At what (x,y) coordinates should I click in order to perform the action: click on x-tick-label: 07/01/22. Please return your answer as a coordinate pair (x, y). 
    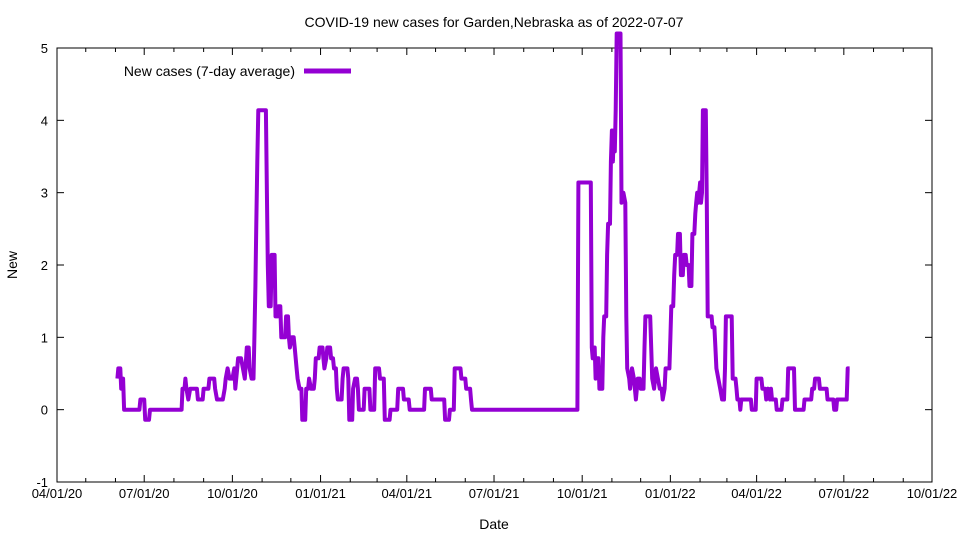
    Looking at the image, I should click on (844, 493).